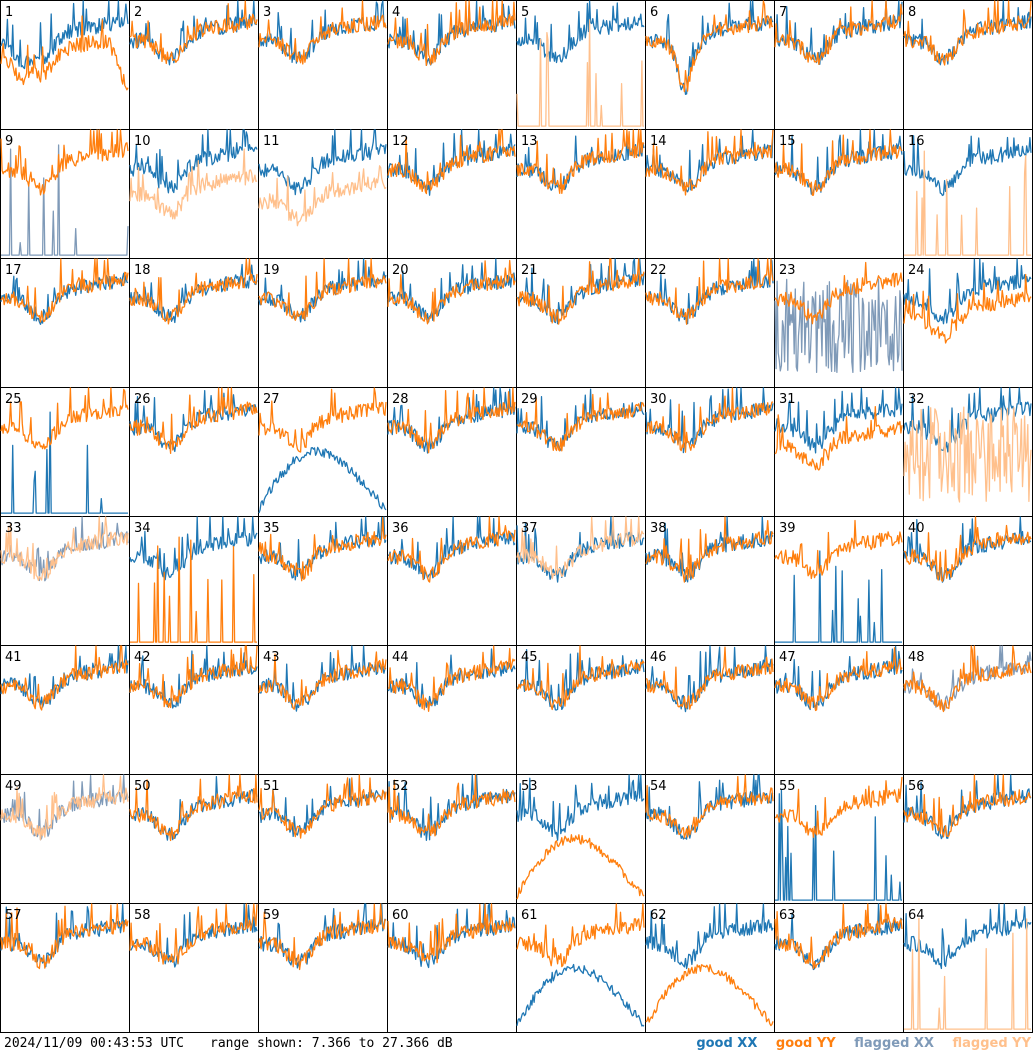 The image size is (1033, 1053). What do you see at coordinates (271, 786) in the screenshot?
I see `panel-number: 51` at bounding box center [271, 786].